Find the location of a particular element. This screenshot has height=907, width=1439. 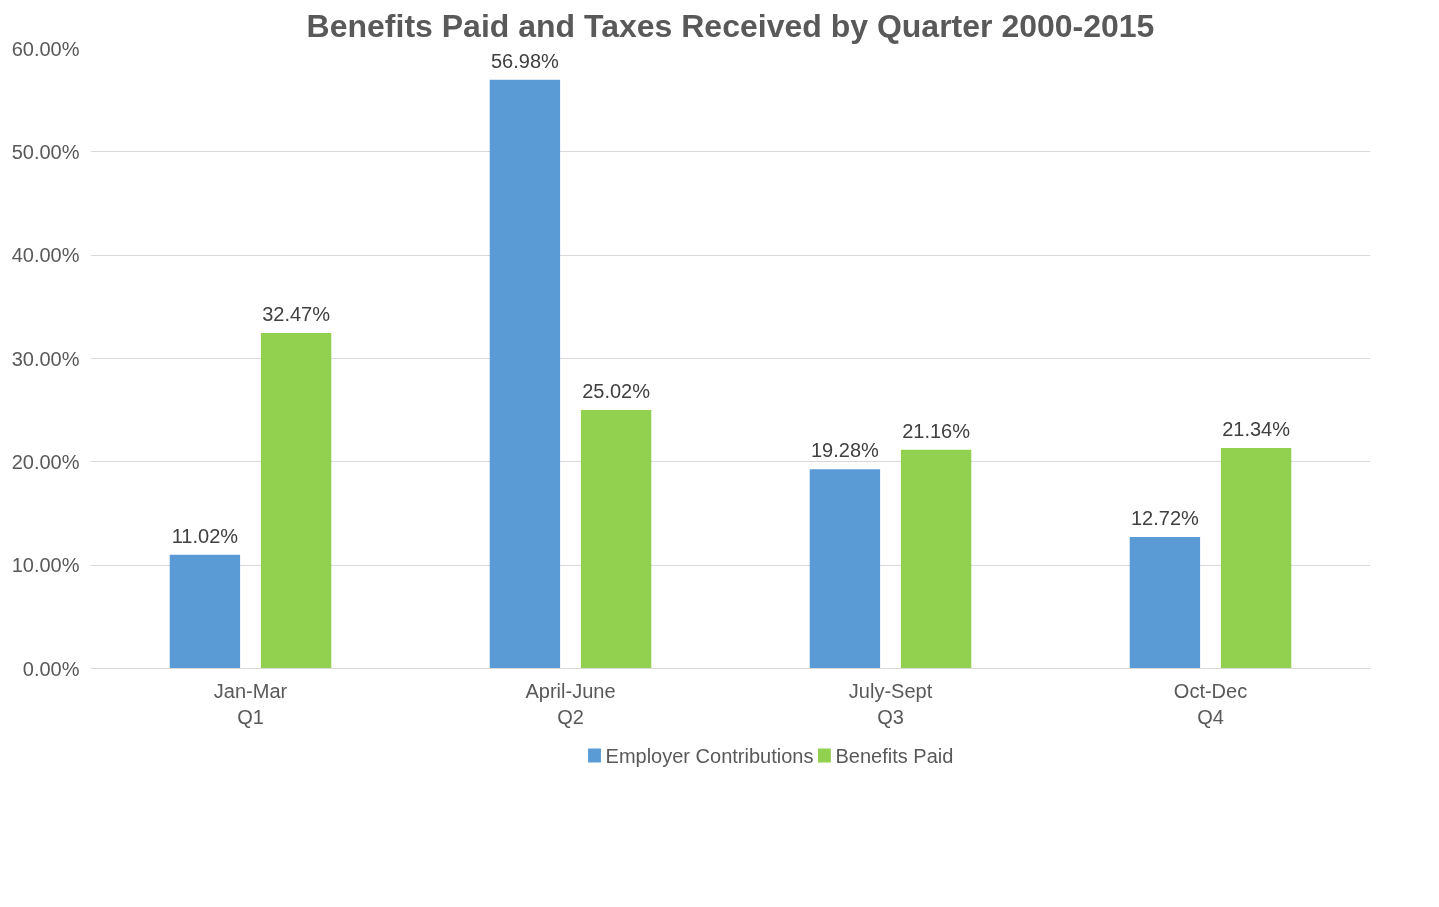

legend-label: Benefits Paid is located at coordinates (894, 755).